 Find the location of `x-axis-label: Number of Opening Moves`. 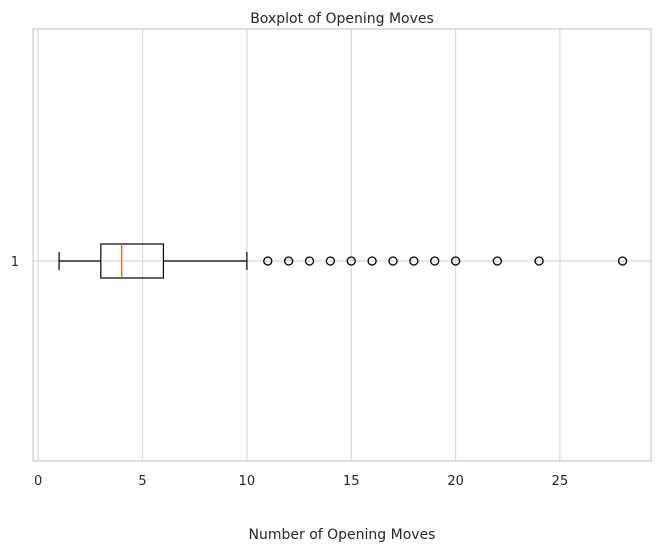

x-axis-label: Number of Opening Moves is located at coordinates (342, 535).